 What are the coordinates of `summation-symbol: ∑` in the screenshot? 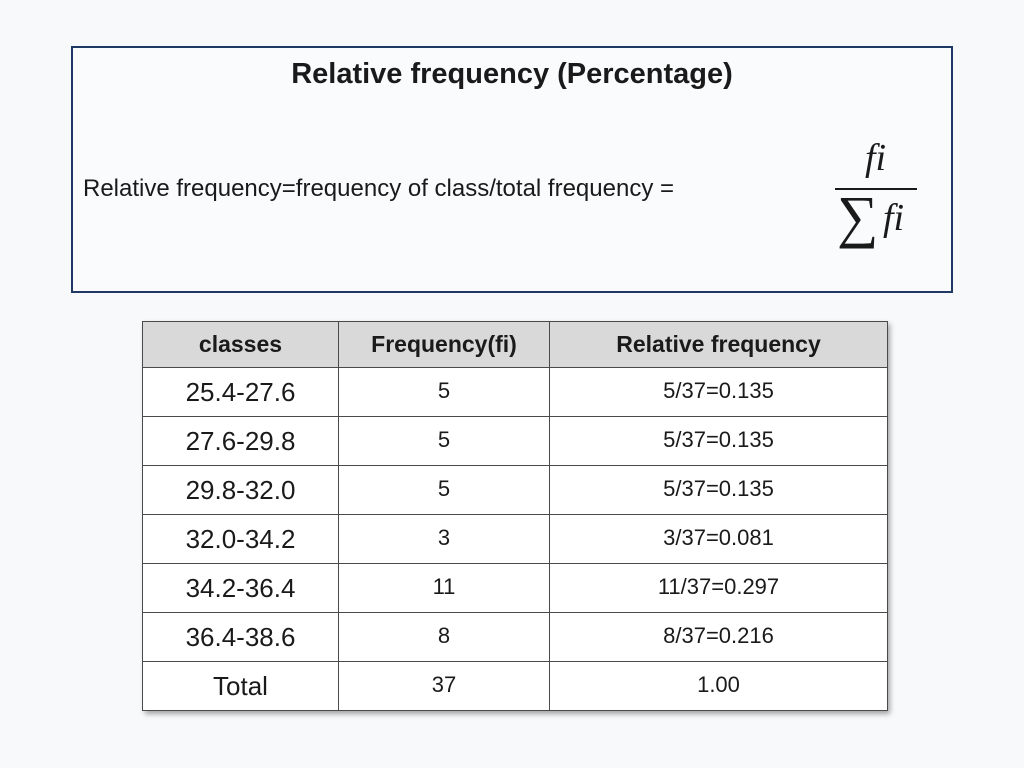 It's located at (858, 216).